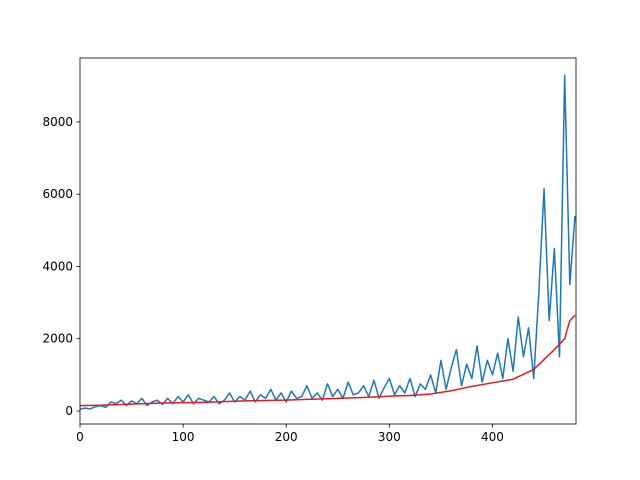 This screenshot has width=640, height=480. What do you see at coordinates (80, 437) in the screenshot?
I see `x-tick-label: 0` at bounding box center [80, 437].